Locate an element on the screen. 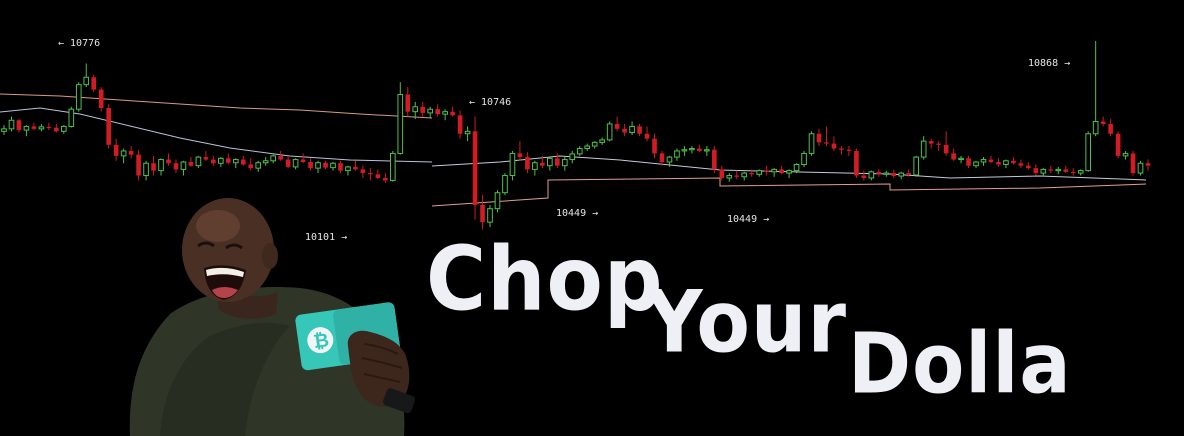  ear is located at coordinates (270, 256).